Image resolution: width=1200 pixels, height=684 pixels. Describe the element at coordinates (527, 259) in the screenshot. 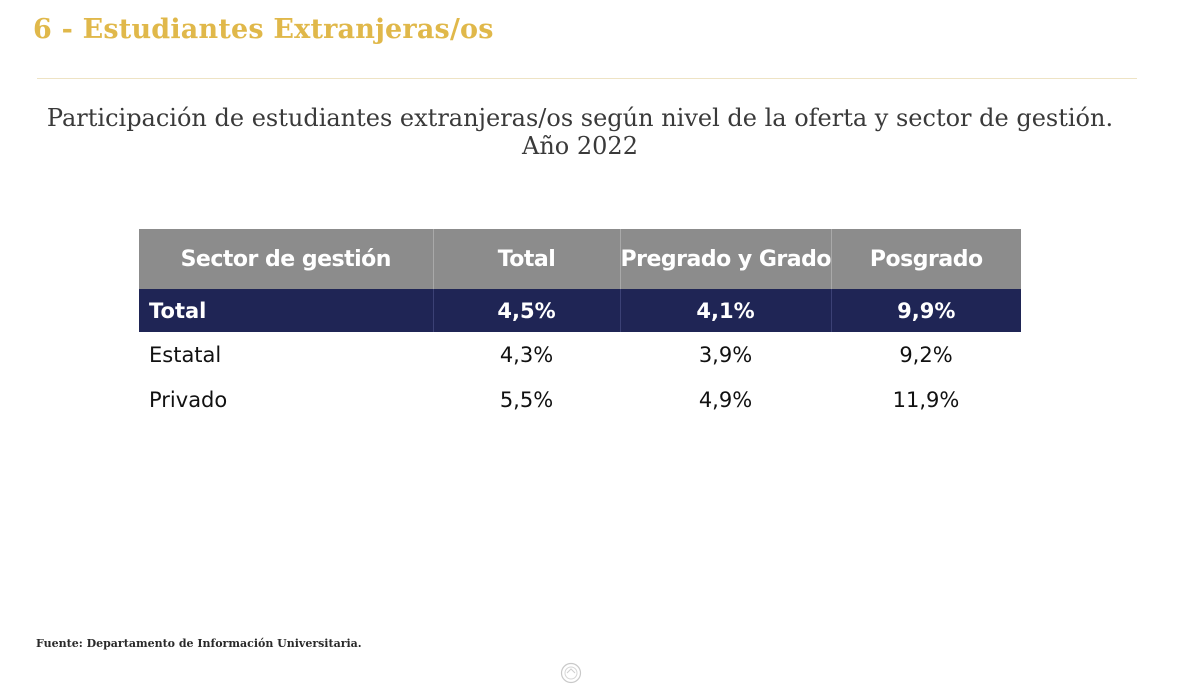

I see `column-header-total: Total` at that location.